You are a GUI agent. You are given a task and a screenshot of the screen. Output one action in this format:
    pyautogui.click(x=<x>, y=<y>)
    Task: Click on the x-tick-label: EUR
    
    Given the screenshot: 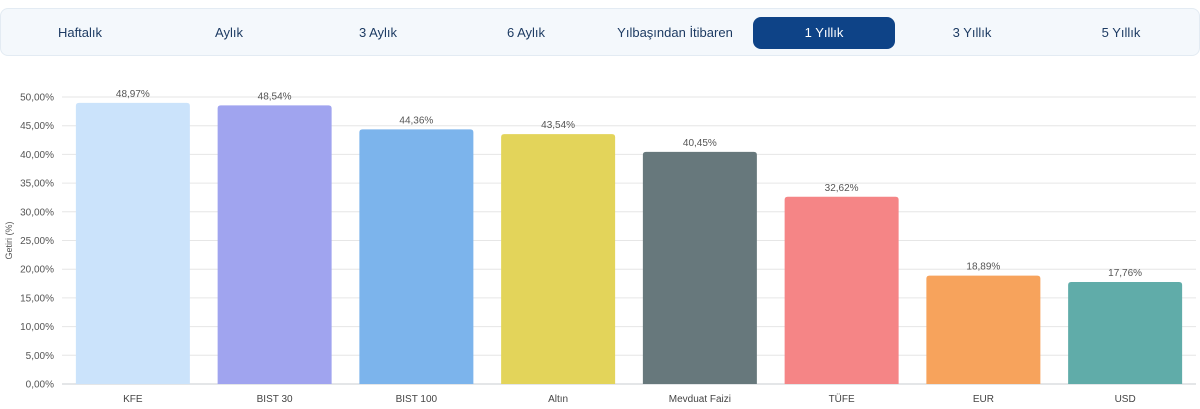 What is the action you would take?
    pyautogui.click(x=983, y=399)
    